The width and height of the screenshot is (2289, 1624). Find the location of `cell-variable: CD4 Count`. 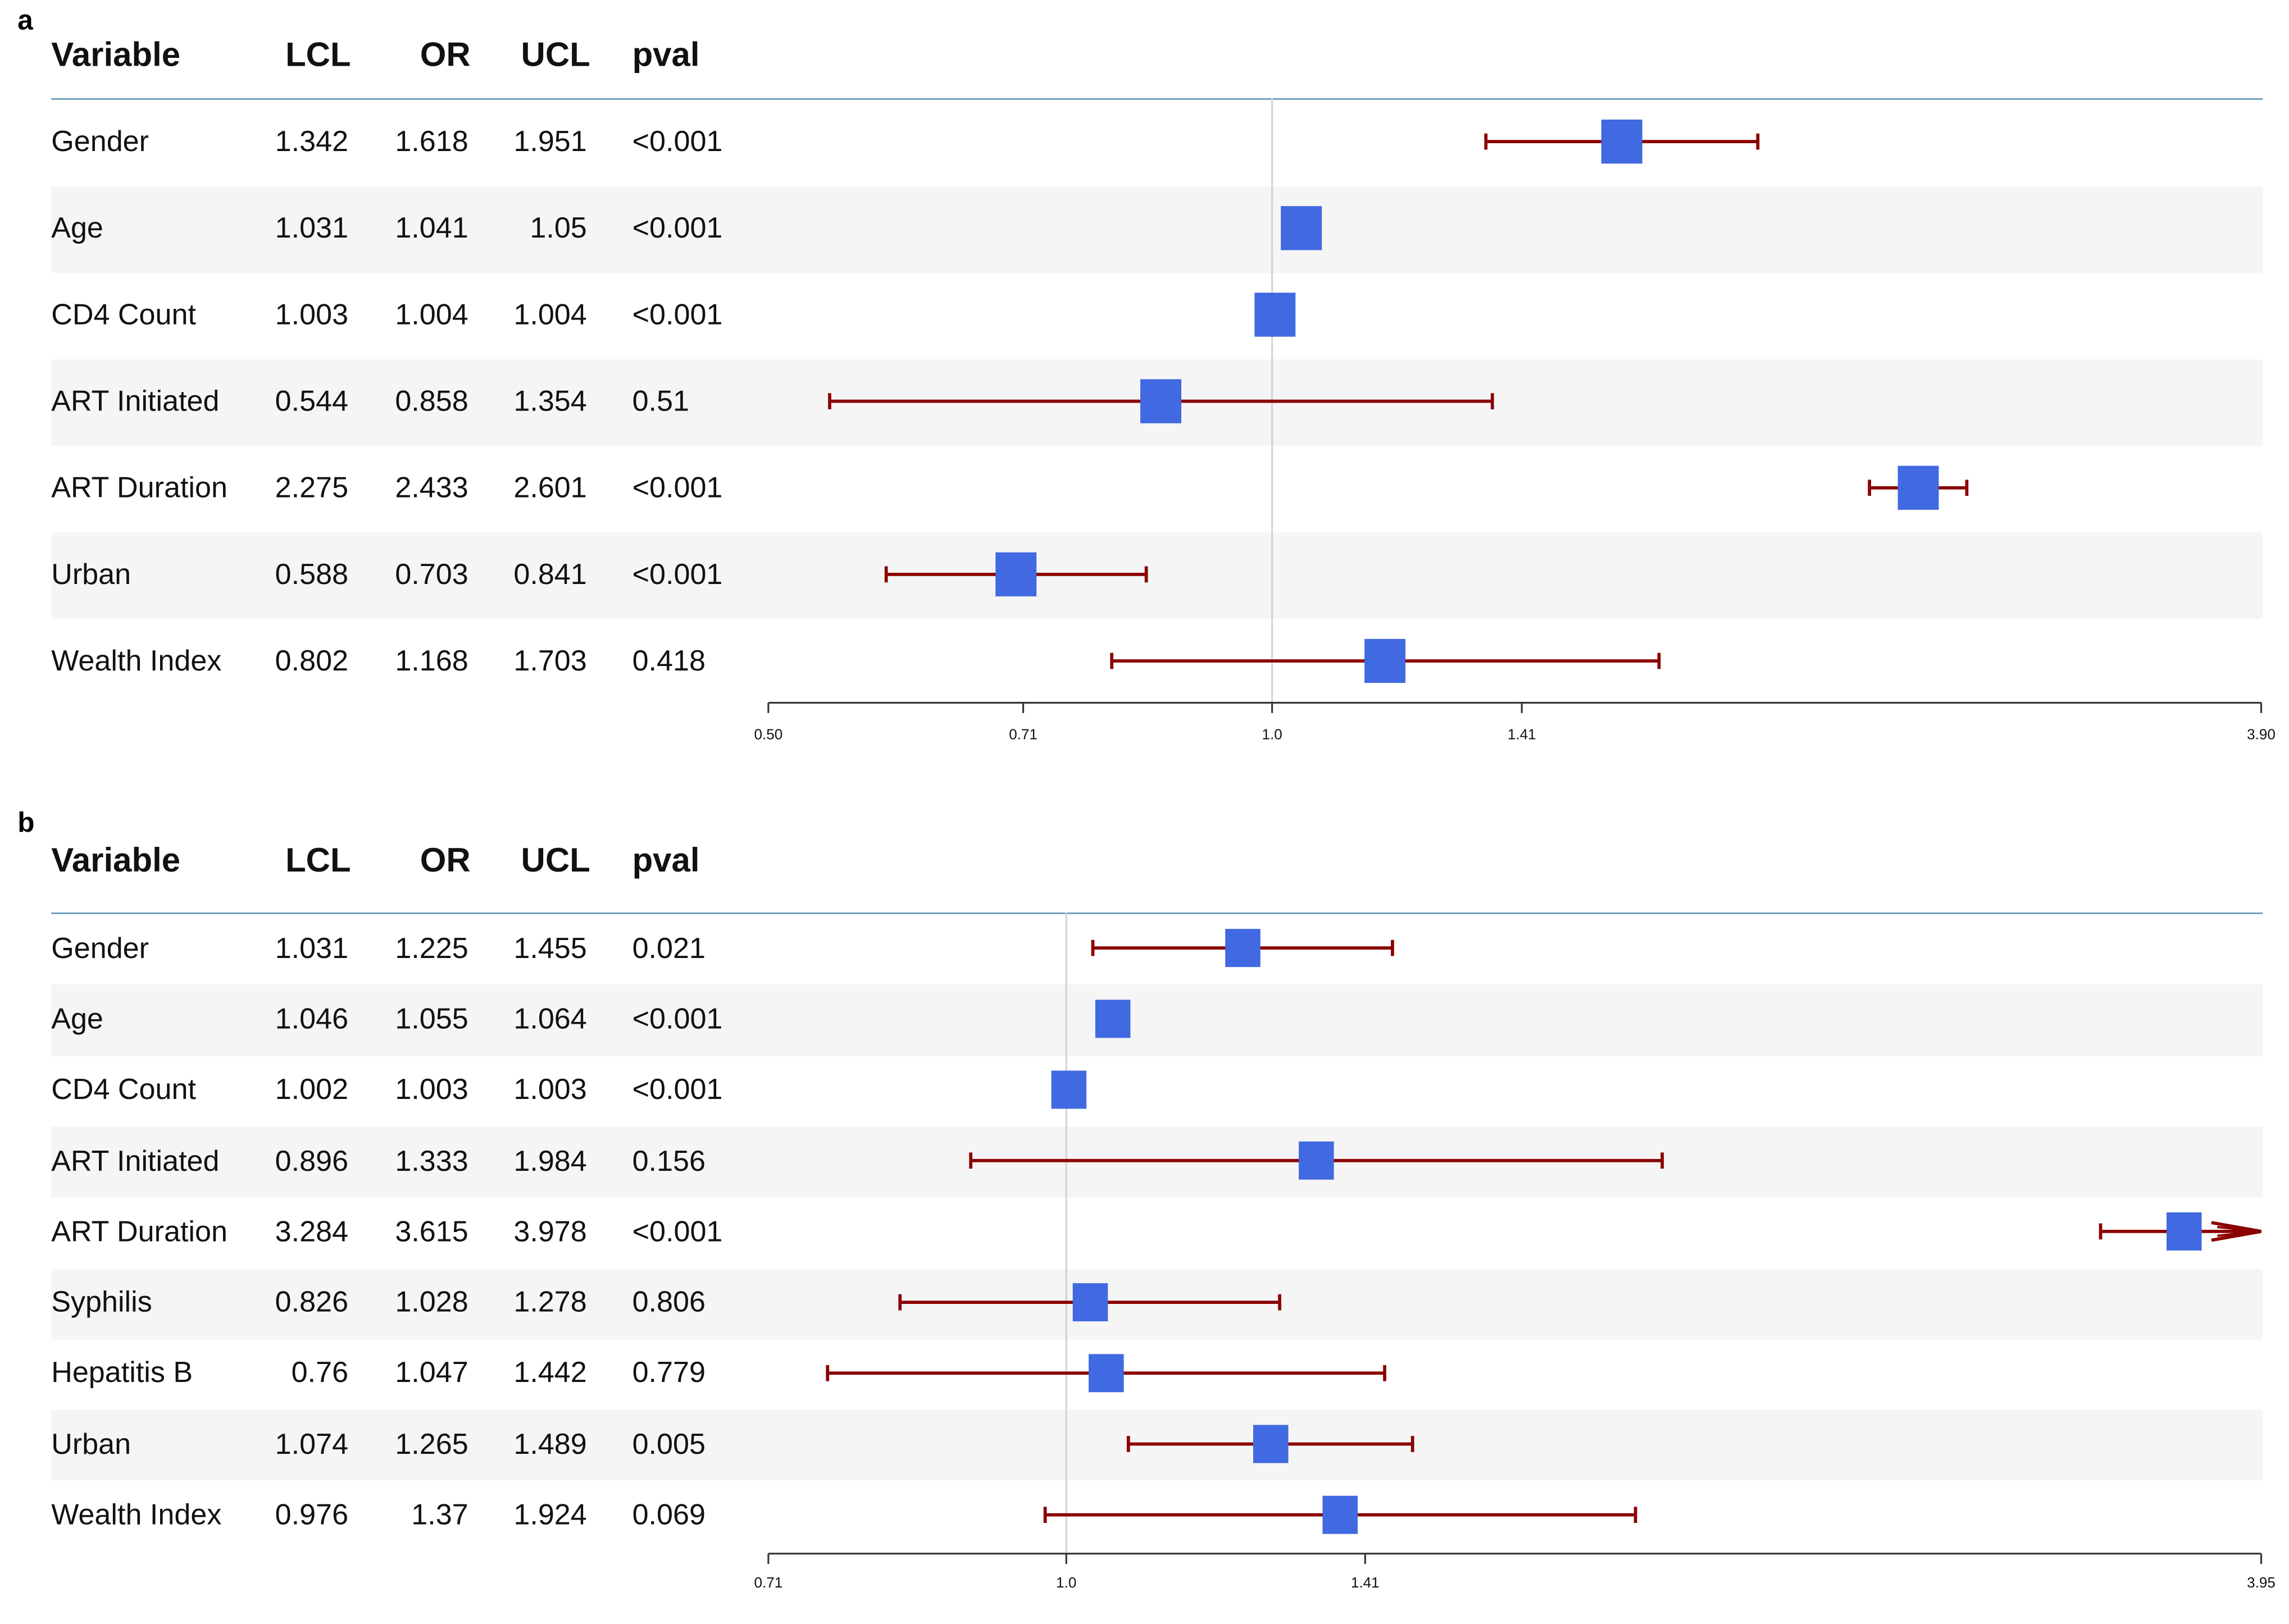

cell-variable: CD4 Count is located at coordinates (123, 315).